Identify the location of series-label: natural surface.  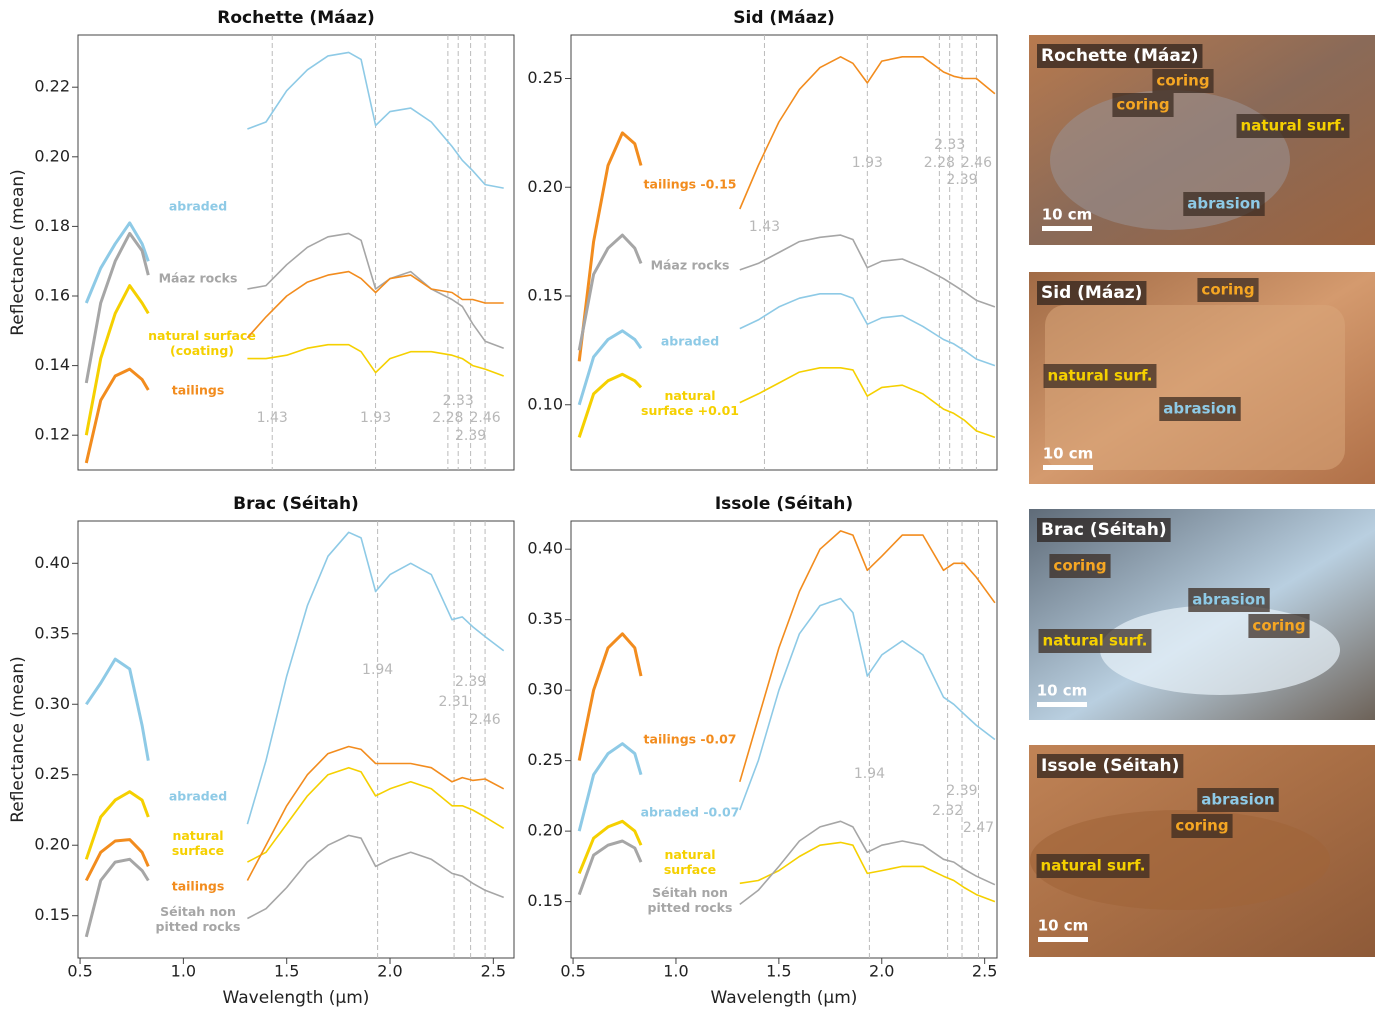
(690, 862).